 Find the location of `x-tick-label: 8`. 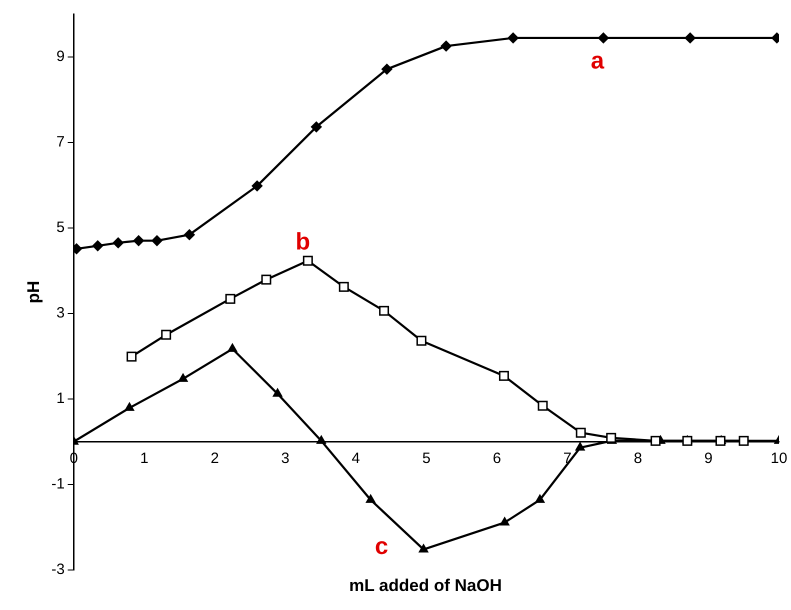

x-tick-label: 8 is located at coordinates (638, 458).